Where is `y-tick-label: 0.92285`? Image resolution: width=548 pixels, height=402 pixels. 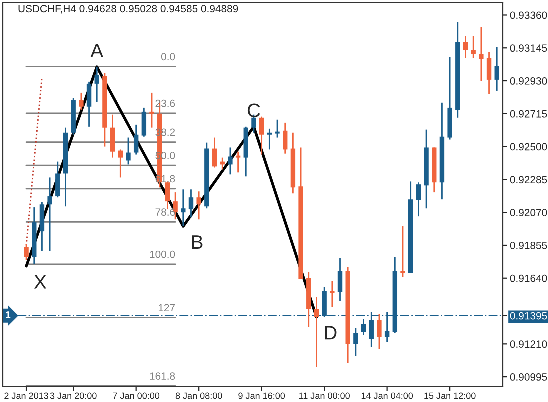 y-tick-label: 0.92285 is located at coordinates (529, 180).